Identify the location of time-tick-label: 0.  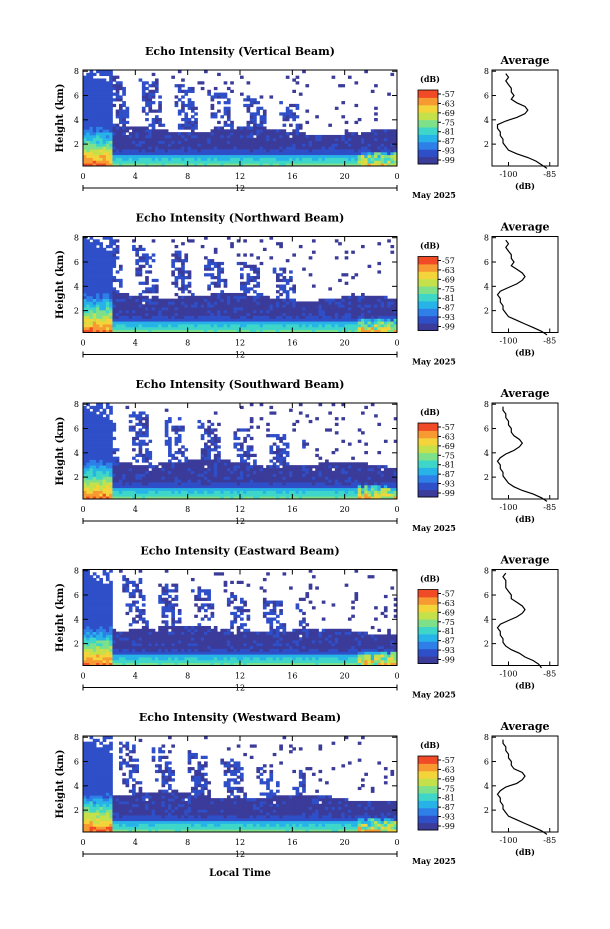
(82, 343).